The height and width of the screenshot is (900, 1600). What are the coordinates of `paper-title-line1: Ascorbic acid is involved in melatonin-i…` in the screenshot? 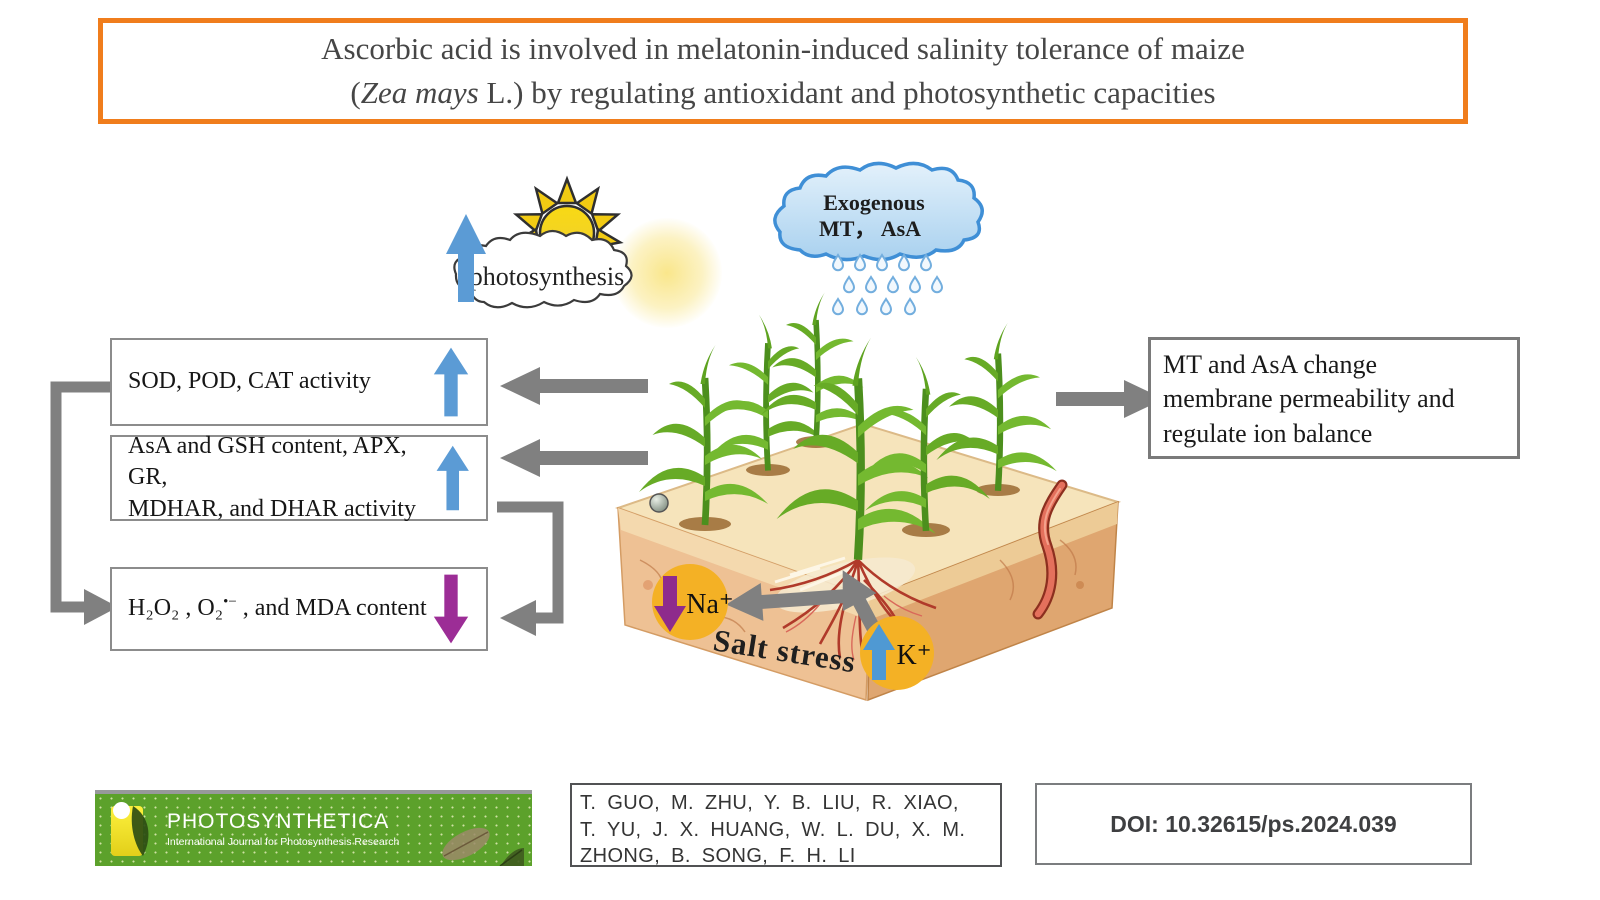 It's located at (783, 48).